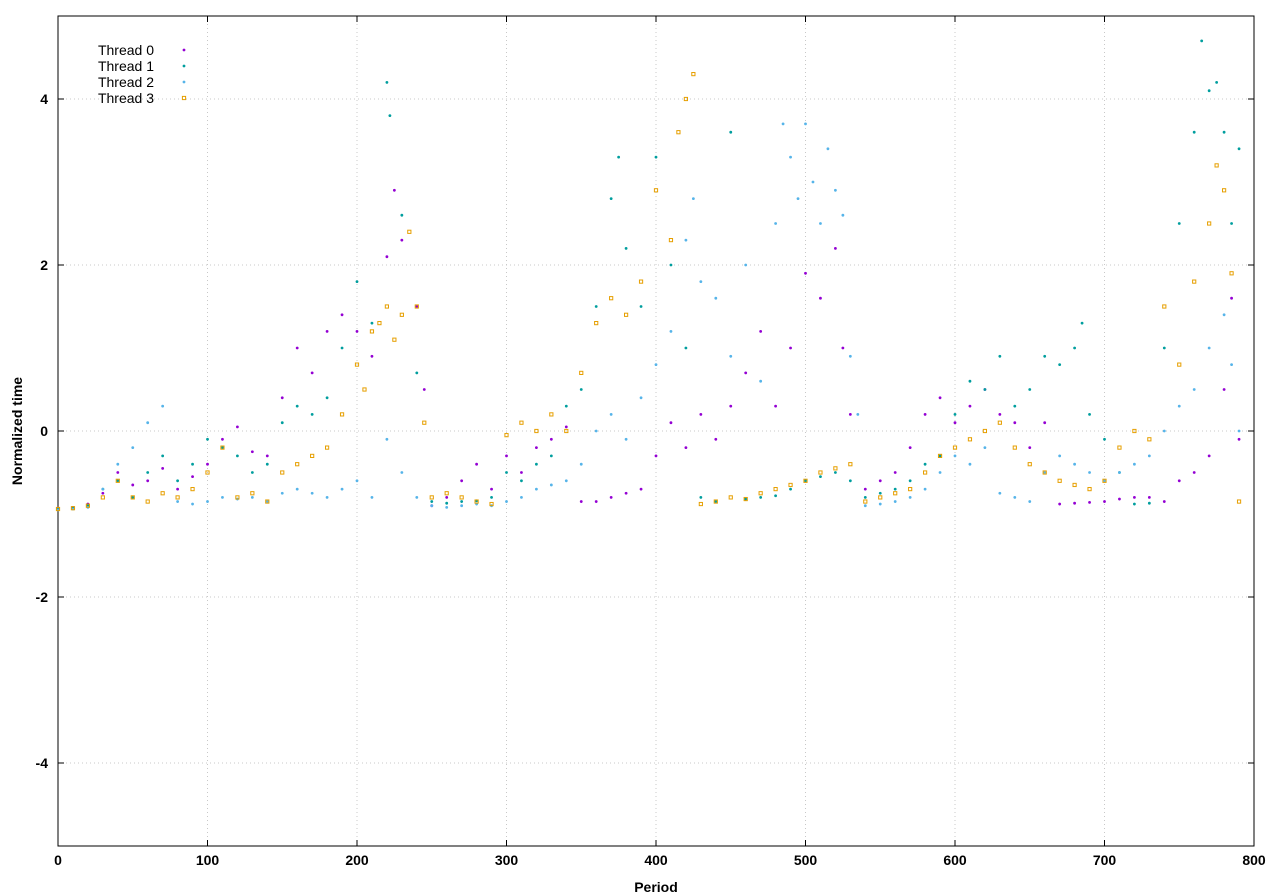 This screenshot has height=896, width=1280. What do you see at coordinates (126, 50) in the screenshot?
I see `legend-label: Thread 0` at bounding box center [126, 50].